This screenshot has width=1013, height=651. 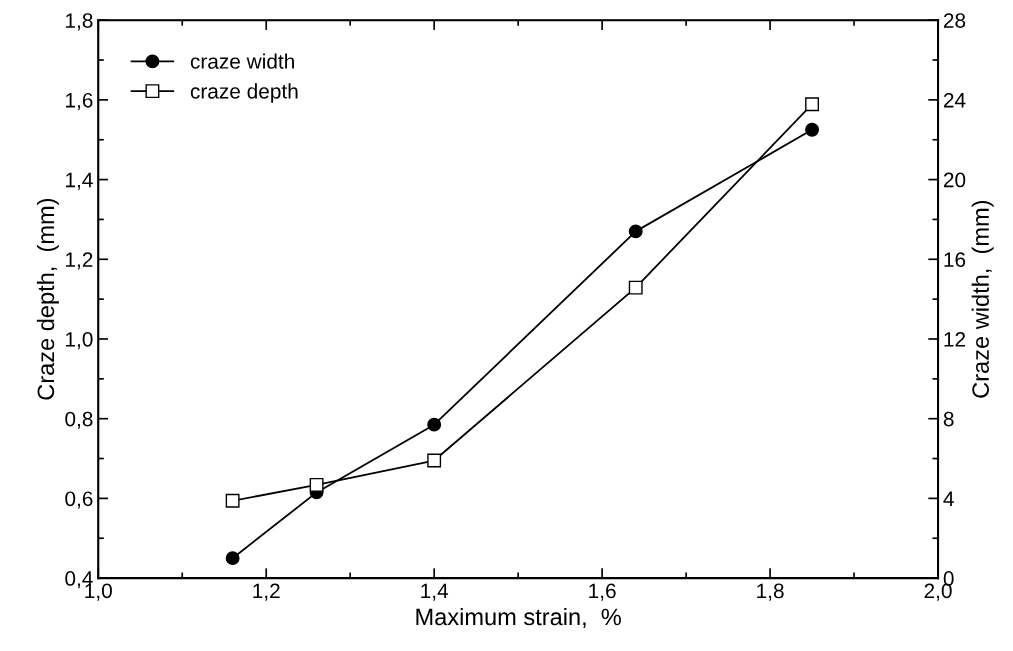 What do you see at coordinates (955, 339) in the screenshot?
I see `y2-tick-label: 12` at bounding box center [955, 339].